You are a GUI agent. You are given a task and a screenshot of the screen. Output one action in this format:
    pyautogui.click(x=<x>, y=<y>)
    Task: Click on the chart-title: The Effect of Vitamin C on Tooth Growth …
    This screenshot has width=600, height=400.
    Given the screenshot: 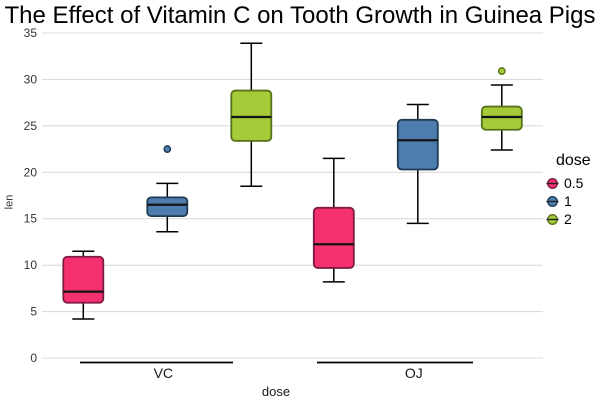 What is the action you would take?
    pyautogui.click(x=300, y=15)
    